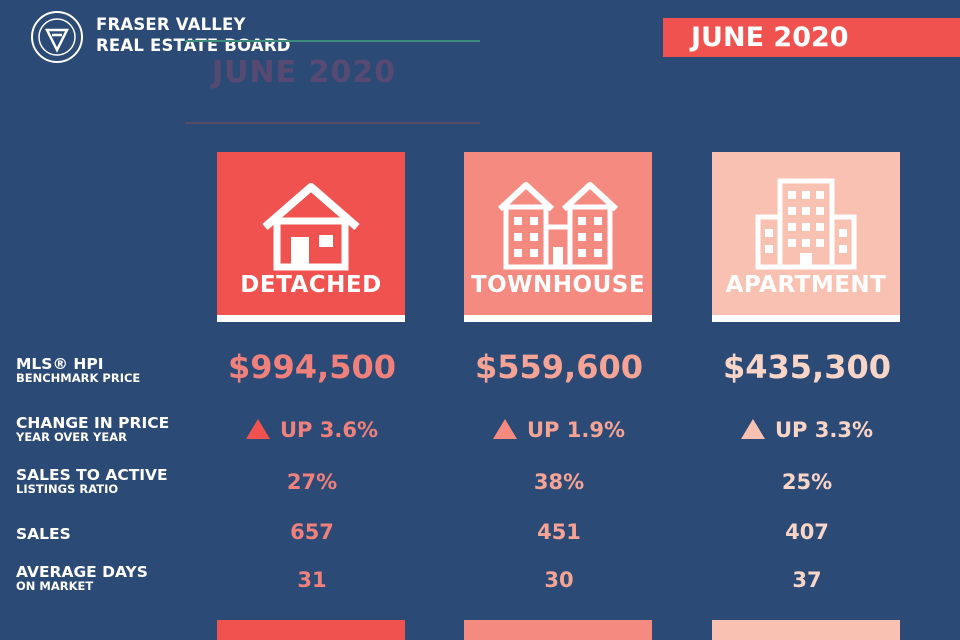 This screenshot has width=960, height=640. I want to click on hpi-apartment: $435,300, so click(806, 367).